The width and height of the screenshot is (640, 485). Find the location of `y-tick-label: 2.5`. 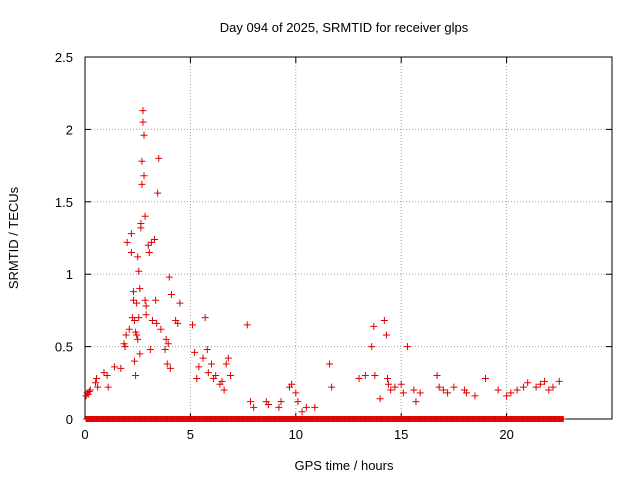

y-tick-label: 2.5 is located at coordinates (64, 57).